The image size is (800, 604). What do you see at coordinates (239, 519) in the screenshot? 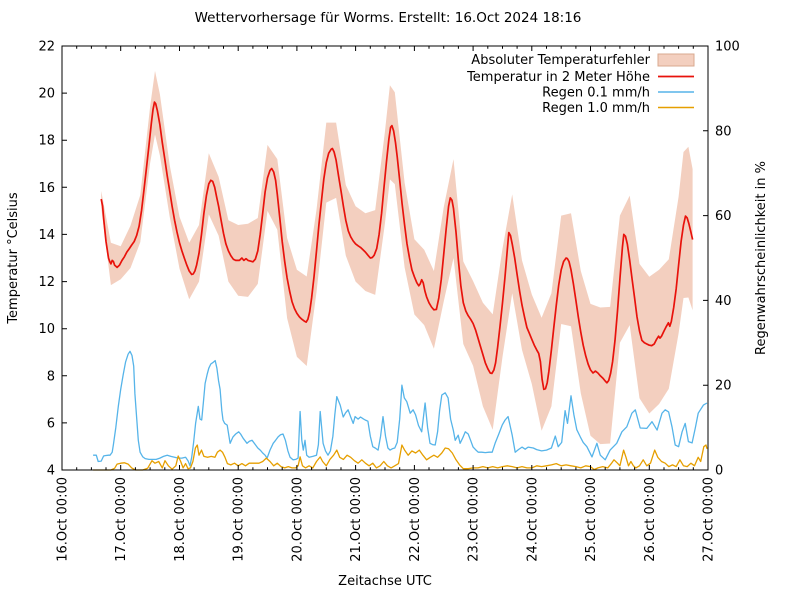
I see `x-tick-label: 19.Oct 00:00` at bounding box center [239, 519].